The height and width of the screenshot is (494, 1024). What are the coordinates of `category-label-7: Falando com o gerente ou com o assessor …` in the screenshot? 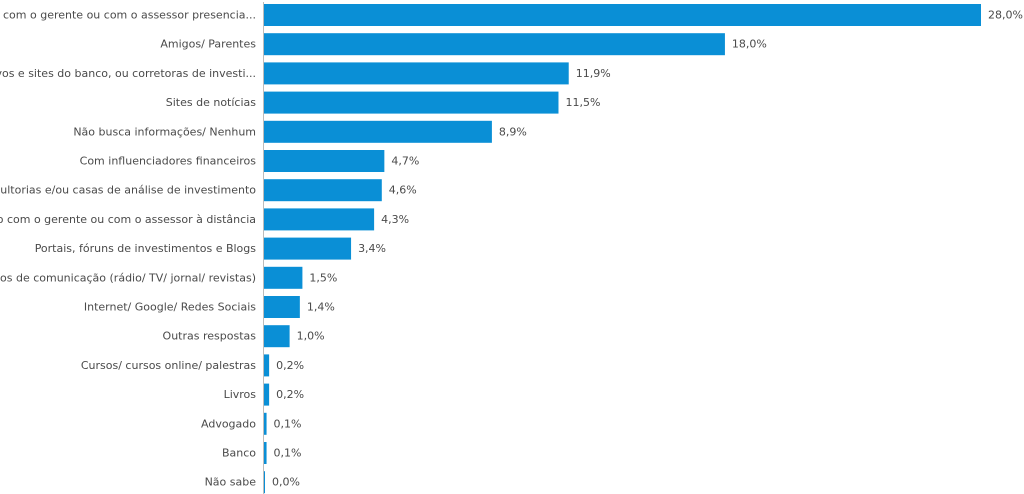 It's located at (128, 219).